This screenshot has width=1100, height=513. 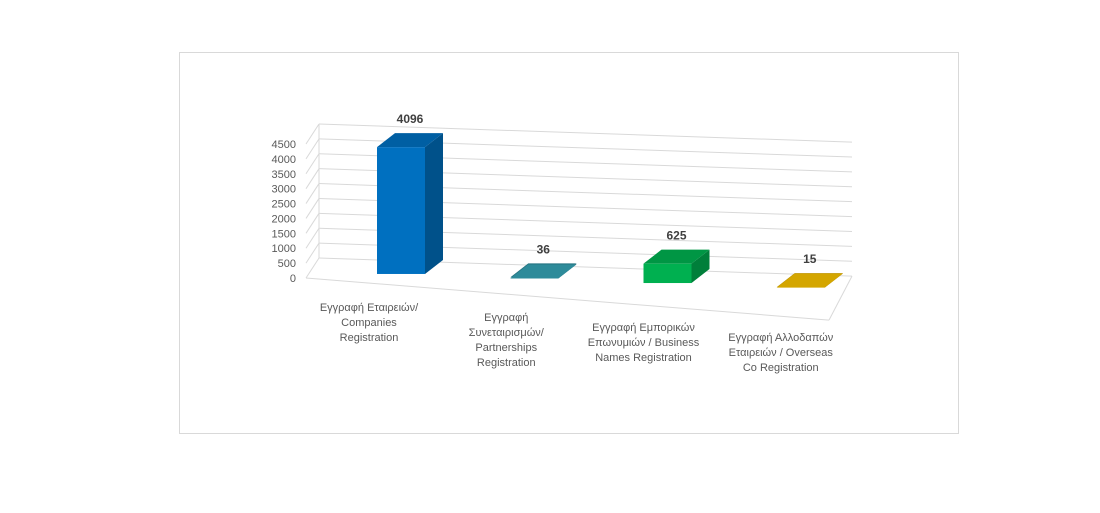 I want to click on y-tick-label: 2000, so click(x=284, y=219).